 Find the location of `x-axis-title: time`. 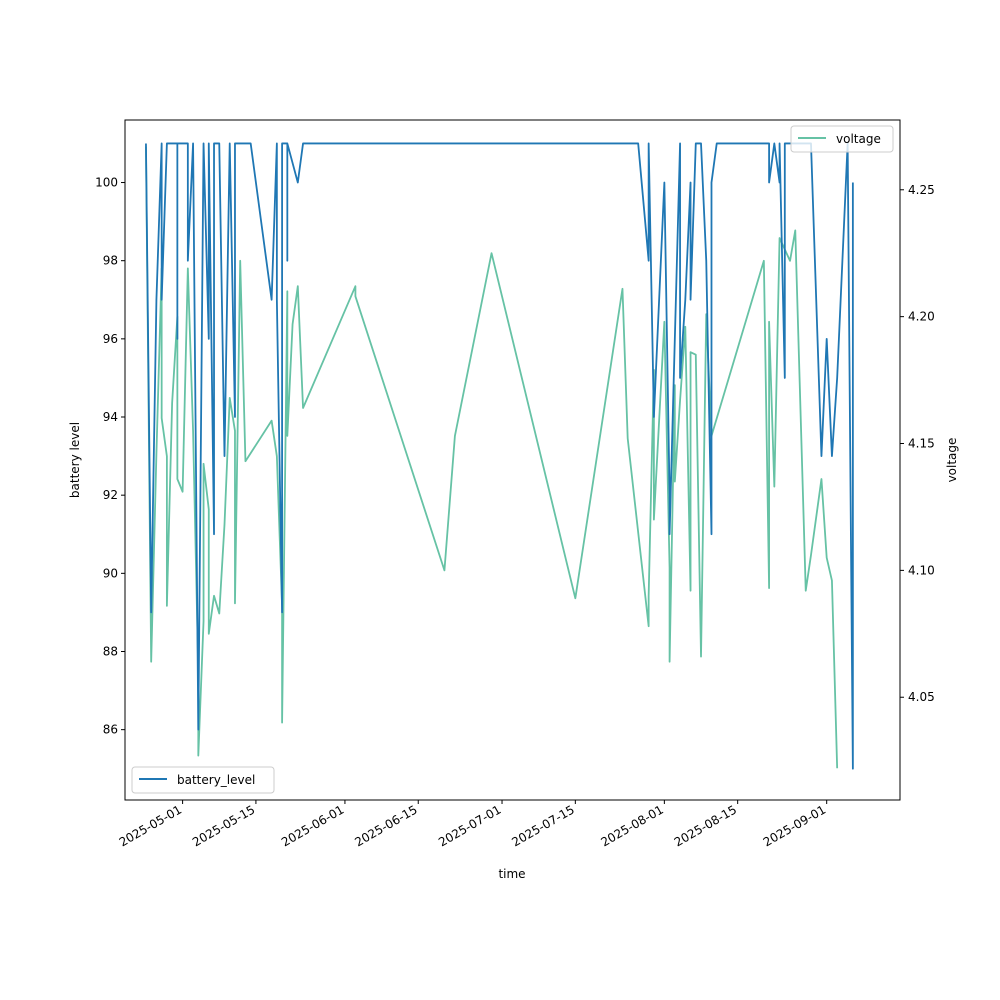

x-axis-title: time is located at coordinates (511, 874).